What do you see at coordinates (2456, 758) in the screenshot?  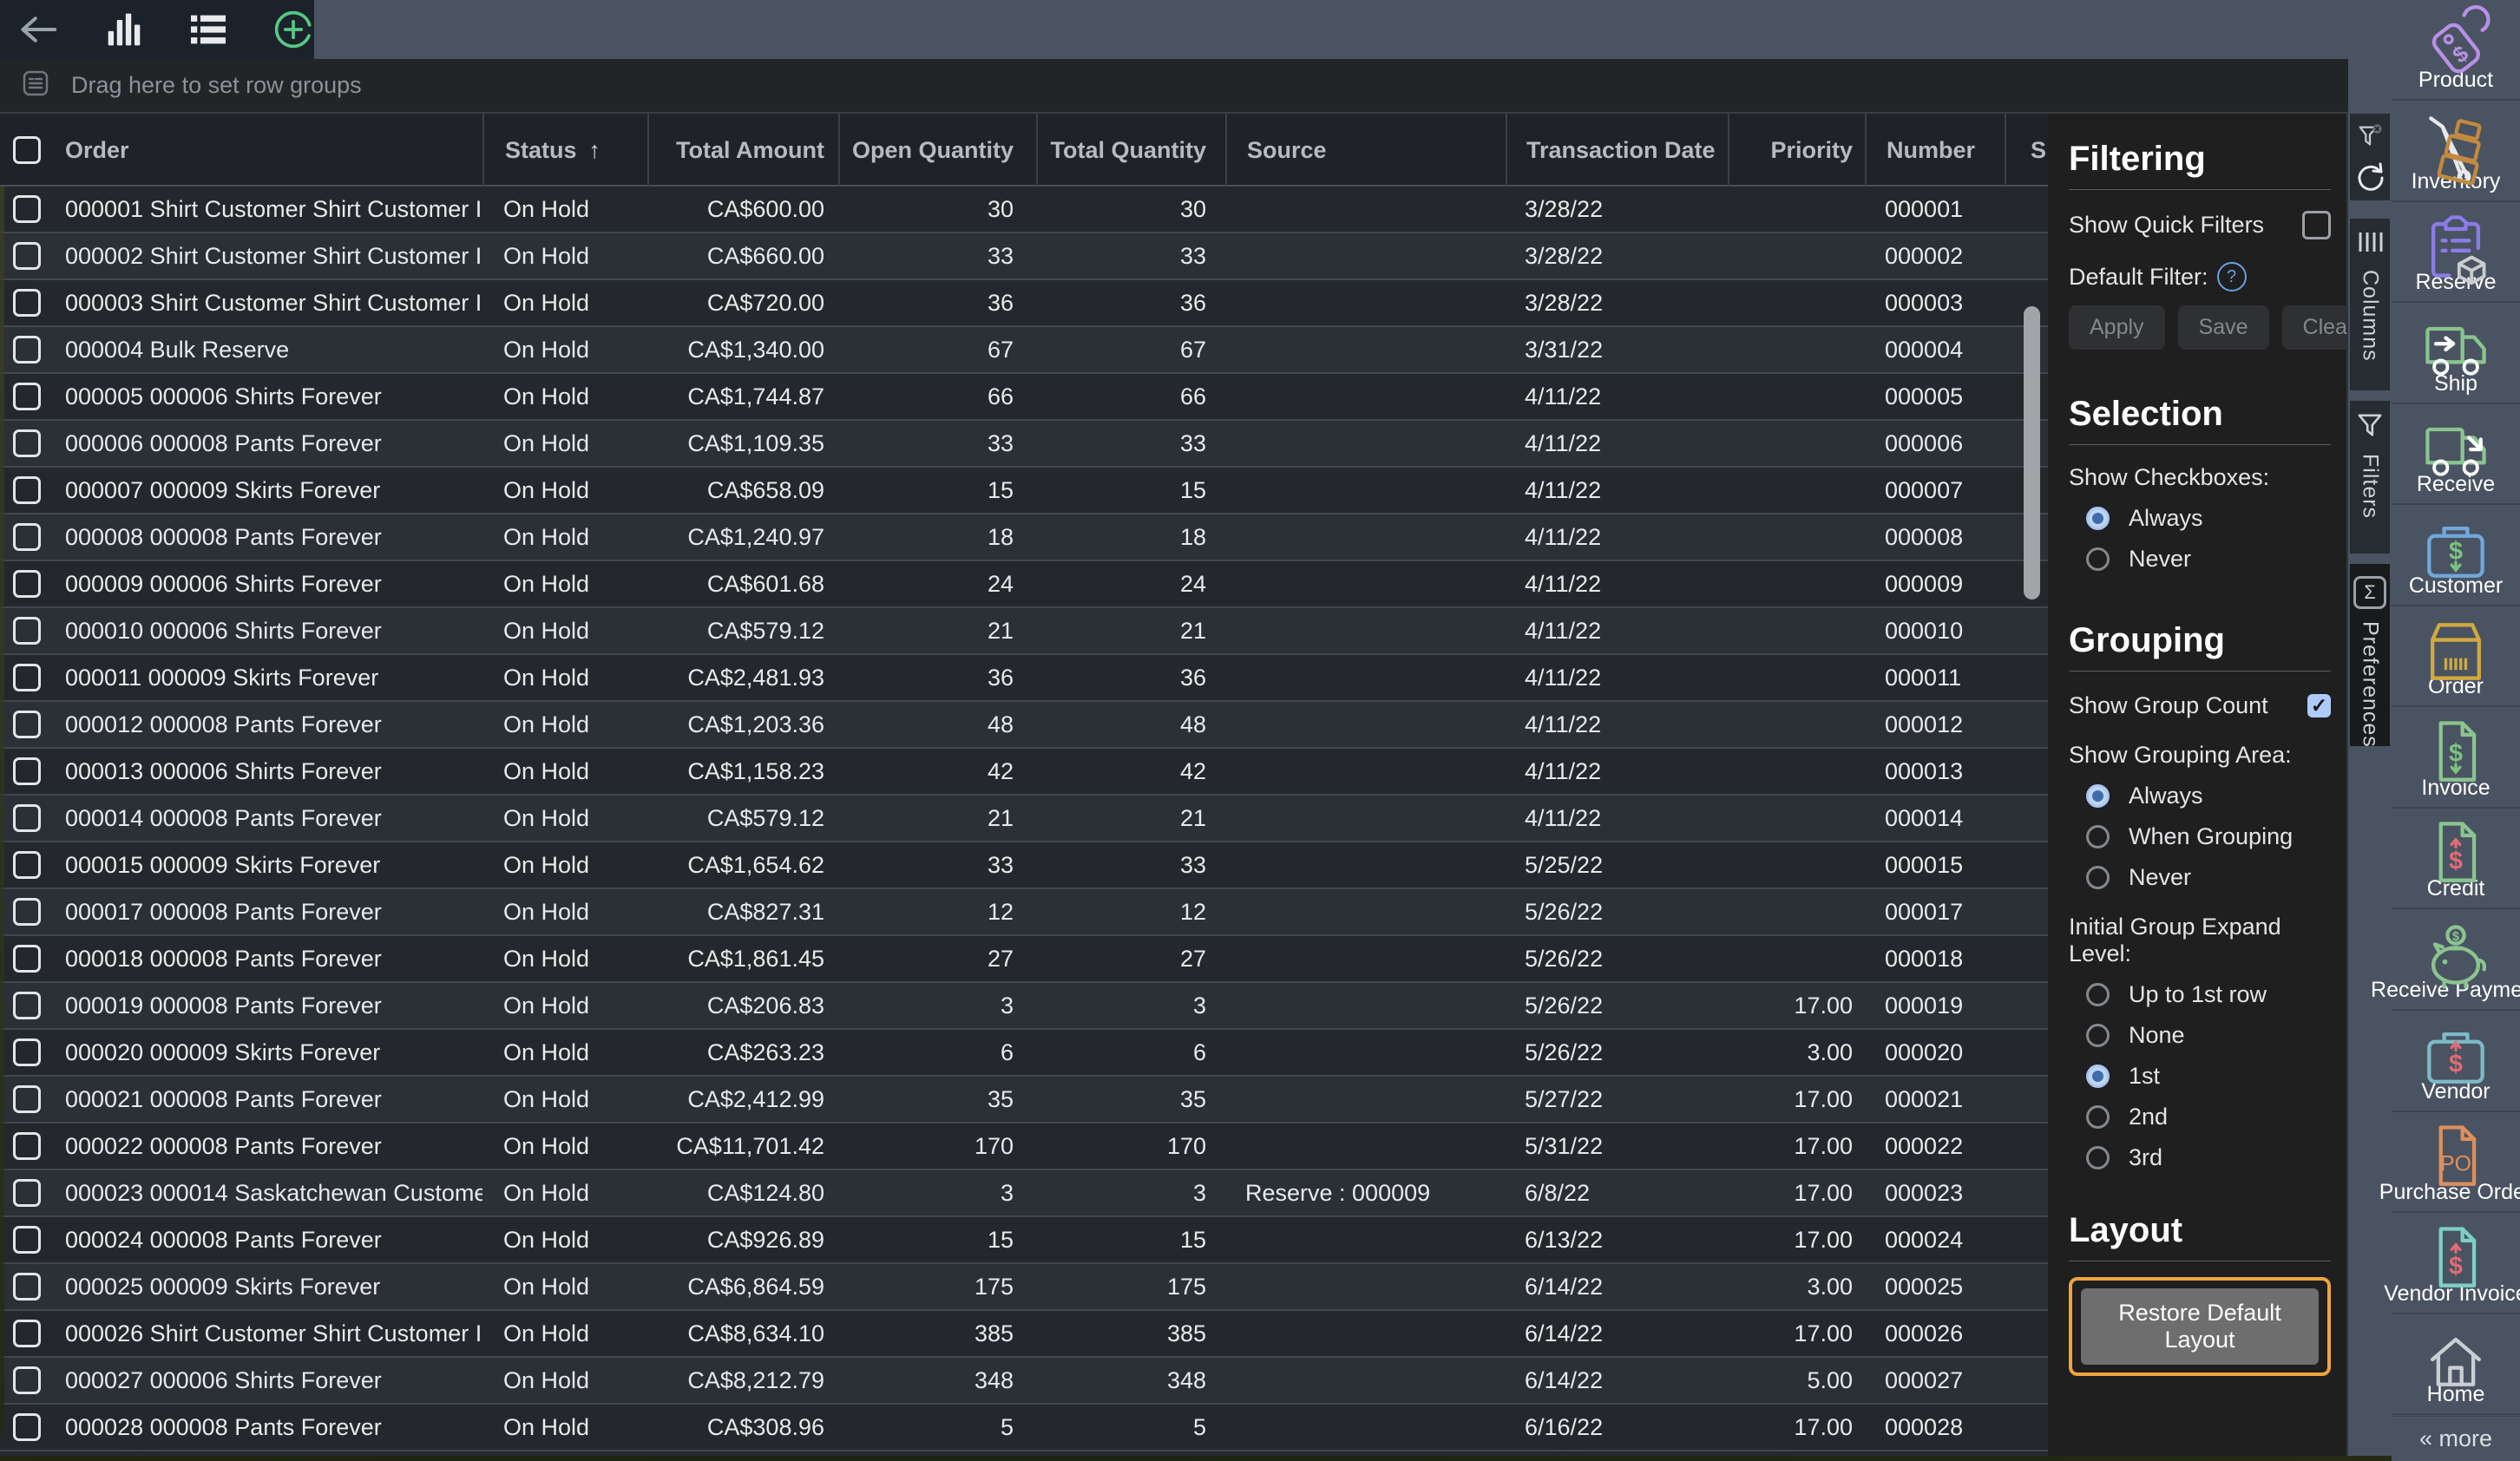 I see `nav-item-invoice: $ Invoice` at bounding box center [2456, 758].